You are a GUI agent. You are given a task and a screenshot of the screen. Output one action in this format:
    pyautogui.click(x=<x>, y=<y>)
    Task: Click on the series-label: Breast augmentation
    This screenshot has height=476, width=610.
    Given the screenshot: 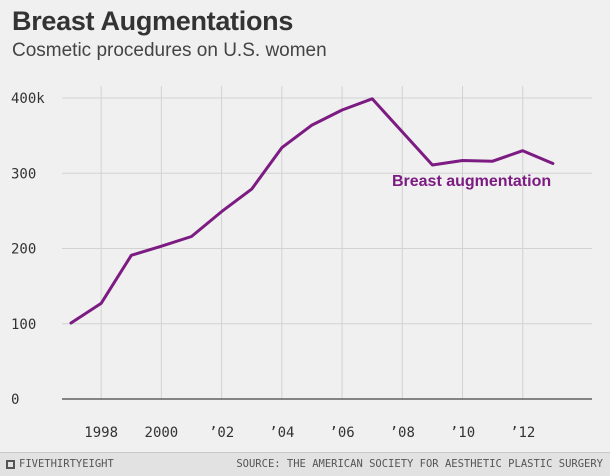 What is the action you would take?
    pyautogui.click(x=471, y=181)
    